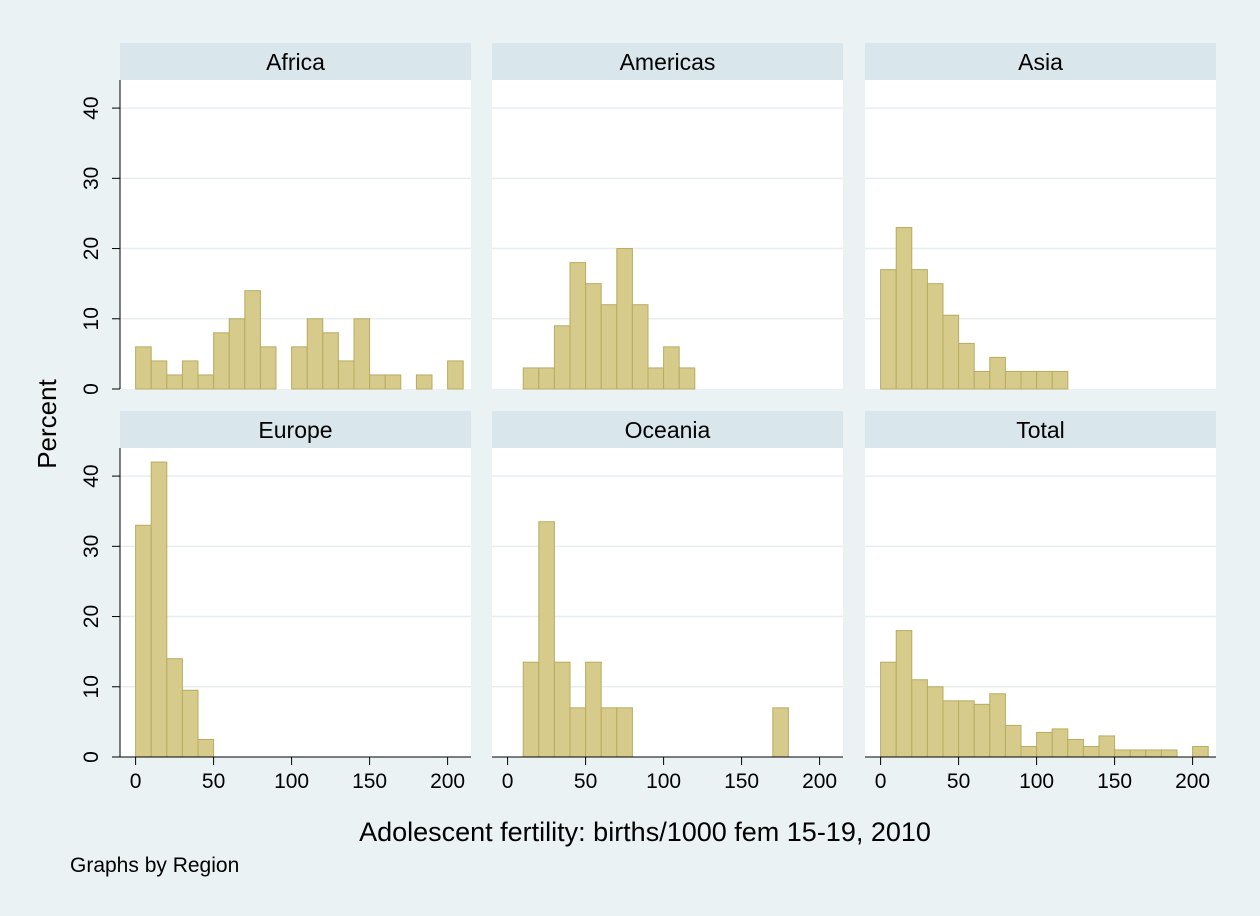 The width and height of the screenshot is (1260, 916). I want to click on panel-africa: Africa 0 10 20 30 40, so click(275, 219).